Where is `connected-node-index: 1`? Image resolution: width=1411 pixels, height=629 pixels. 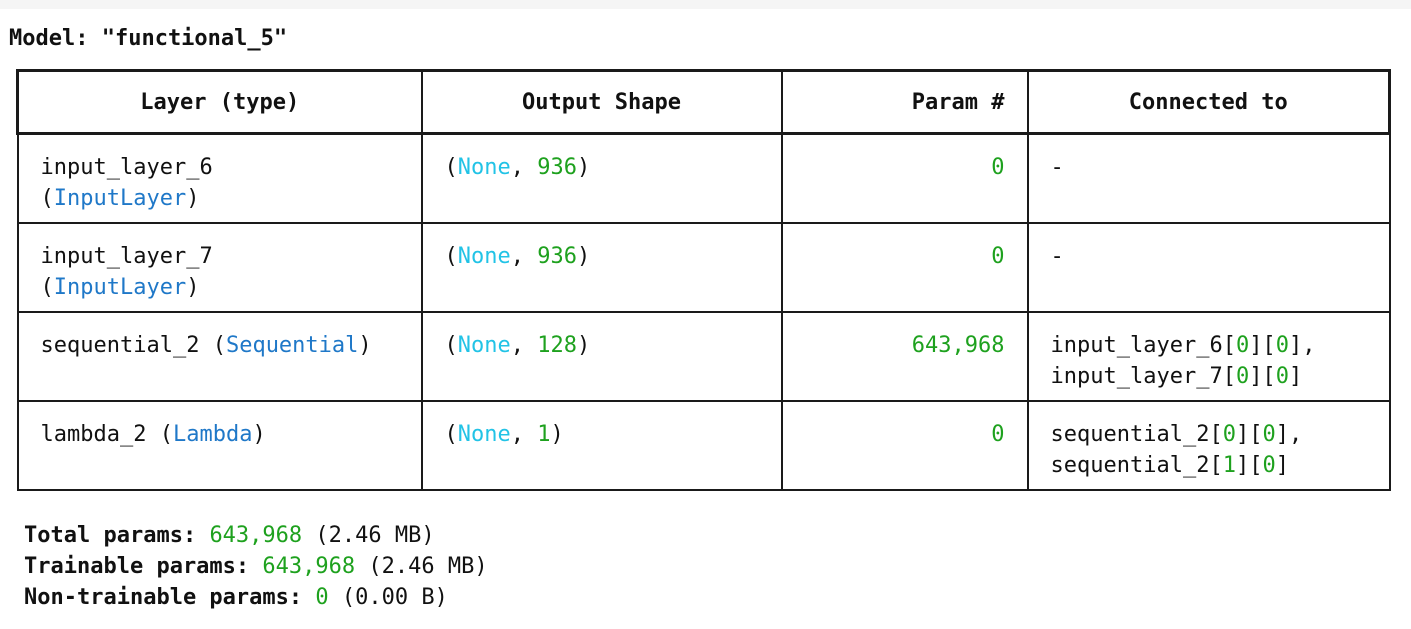 connected-node-index: 1 is located at coordinates (1229, 465).